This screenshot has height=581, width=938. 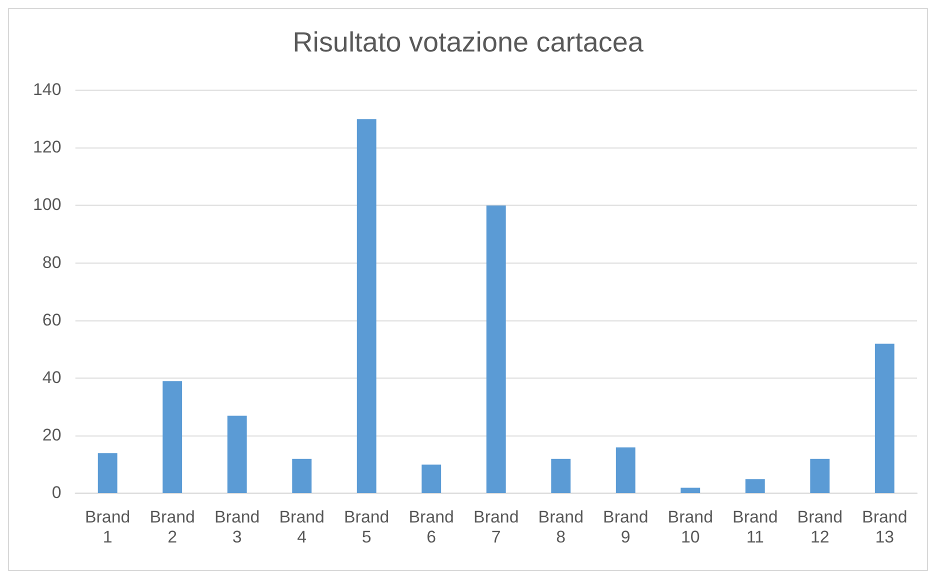 What do you see at coordinates (52, 377) in the screenshot?
I see `y-tick-label: 40` at bounding box center [52, 377].